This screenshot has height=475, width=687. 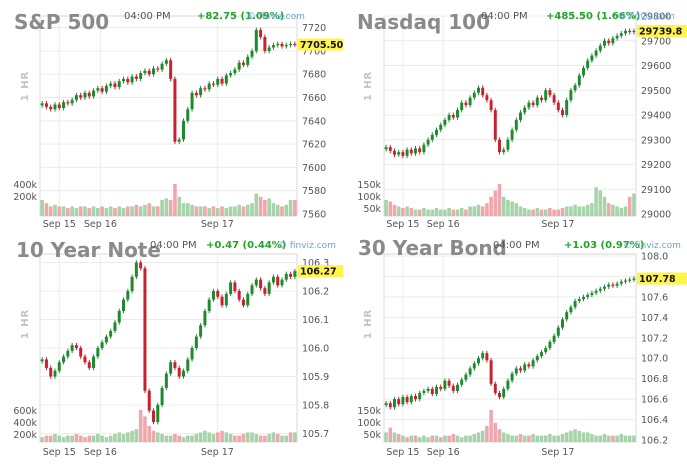 I want to click on y-tick-label: 107.4, so click(x=654, y=318).